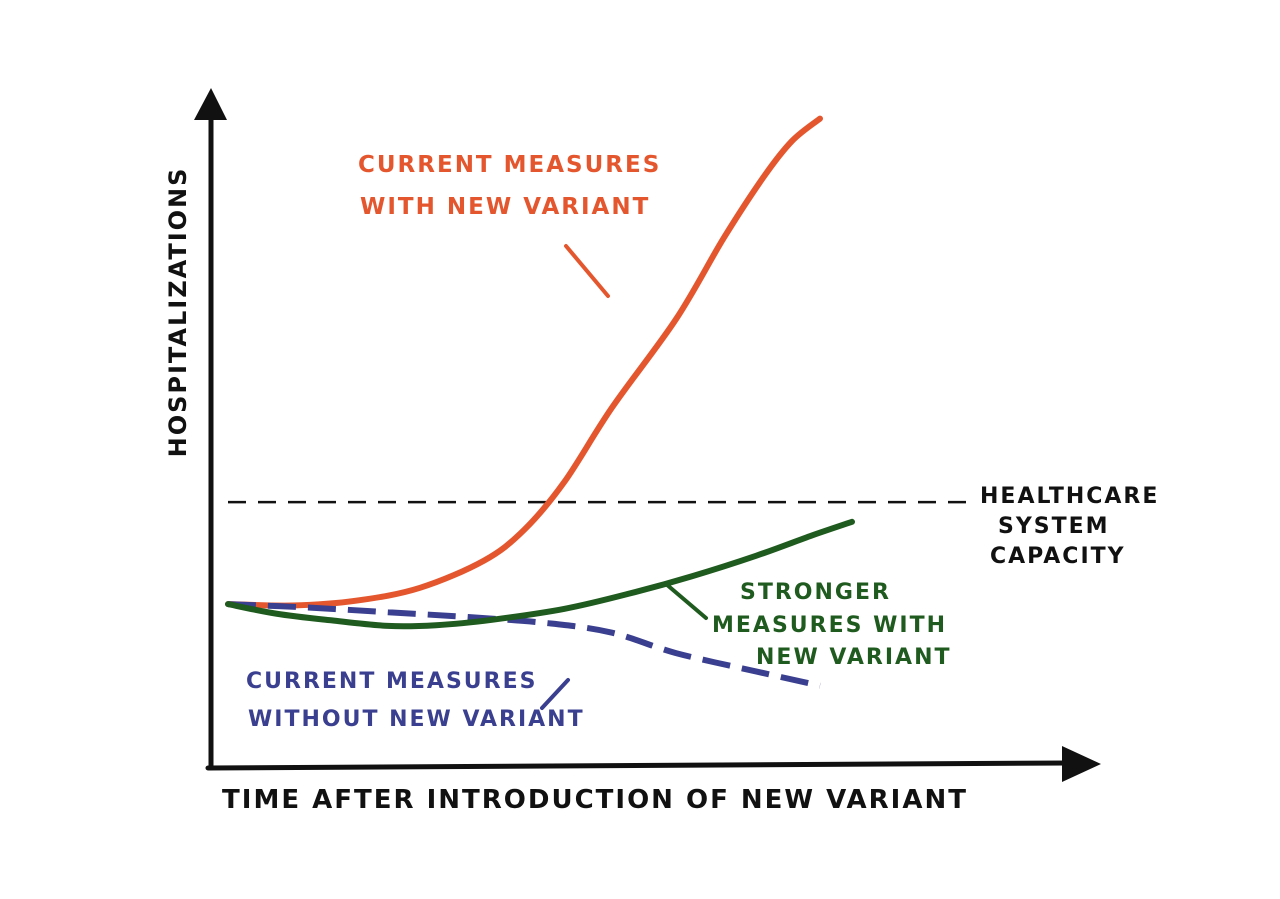 This screenshot has width=1280, height=899. I want to click on series-label-stronger-with-variant: STRONGER MEASURES WITH NEW VARIANT, so click(834, 625).